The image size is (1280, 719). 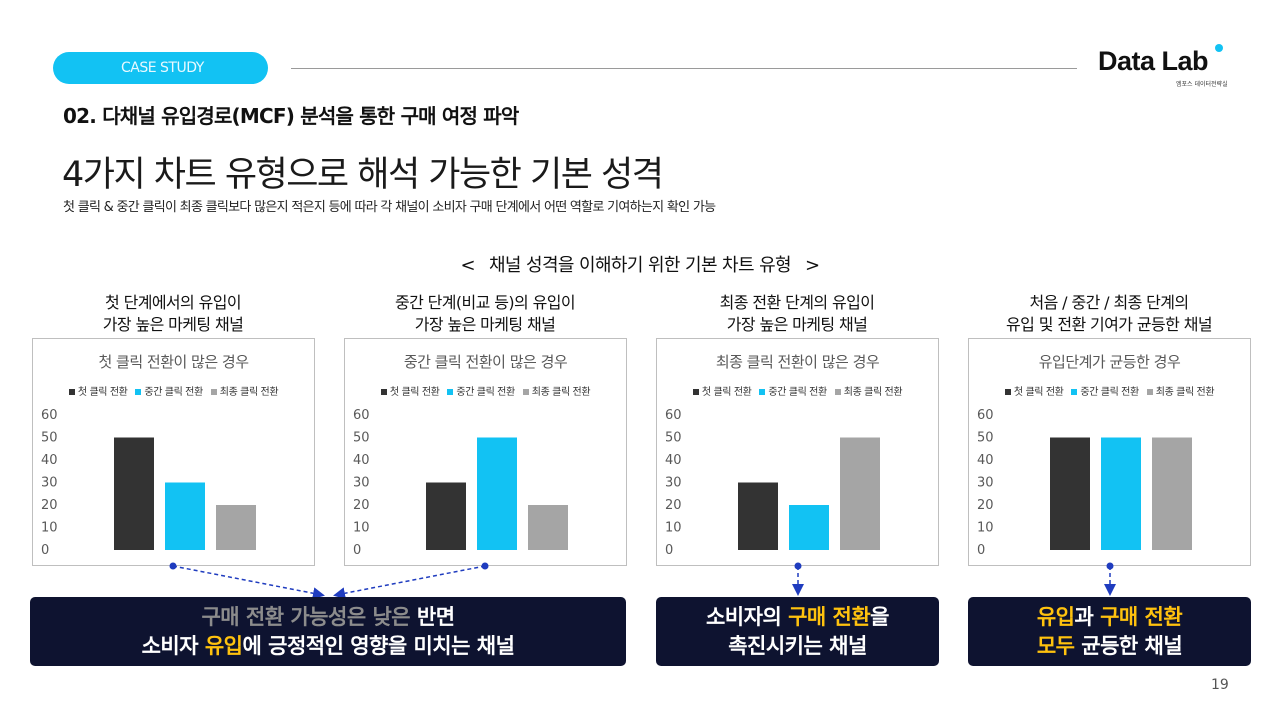 I want to click on logo-dot-icon, so click(x=1219, y=48).